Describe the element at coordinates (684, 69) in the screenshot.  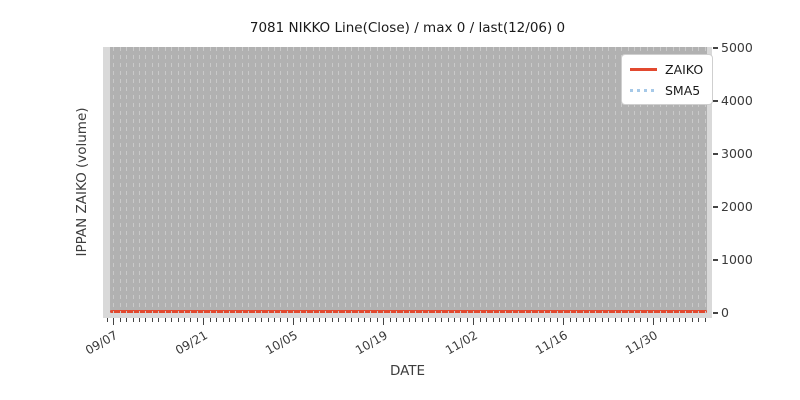
I see `legend-label-zaiko: ZAIKO` at that location.